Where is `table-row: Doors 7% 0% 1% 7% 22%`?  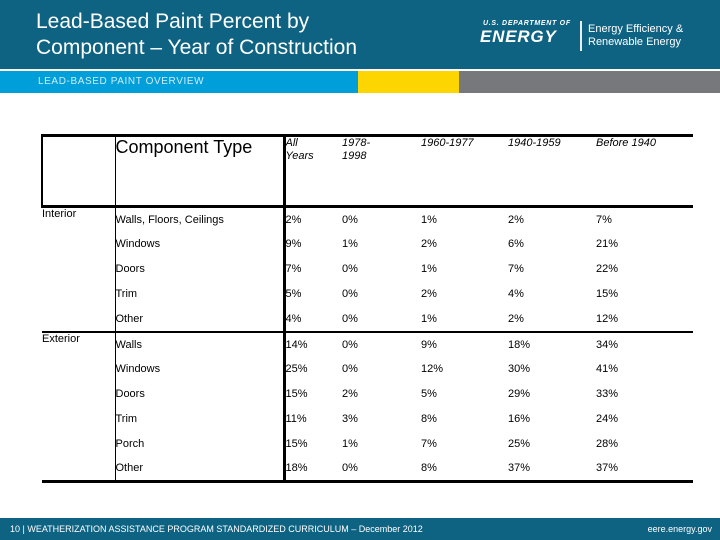
table-row: Doors 7% 0% 1% 7% 22% is located at coordinates (367, 269).